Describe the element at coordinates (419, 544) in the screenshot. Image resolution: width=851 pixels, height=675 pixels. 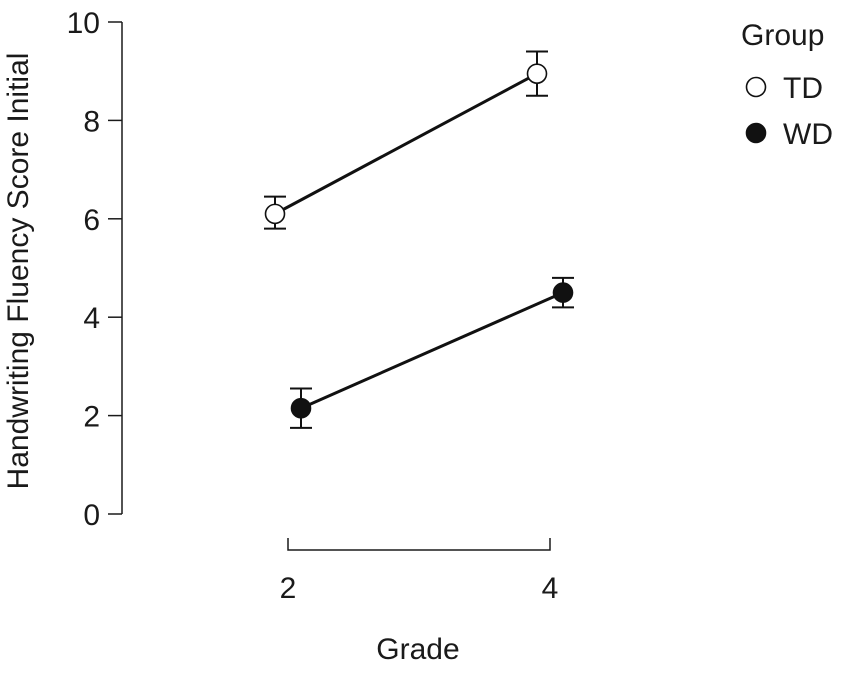
I see `x-axis-bracket` at that location.